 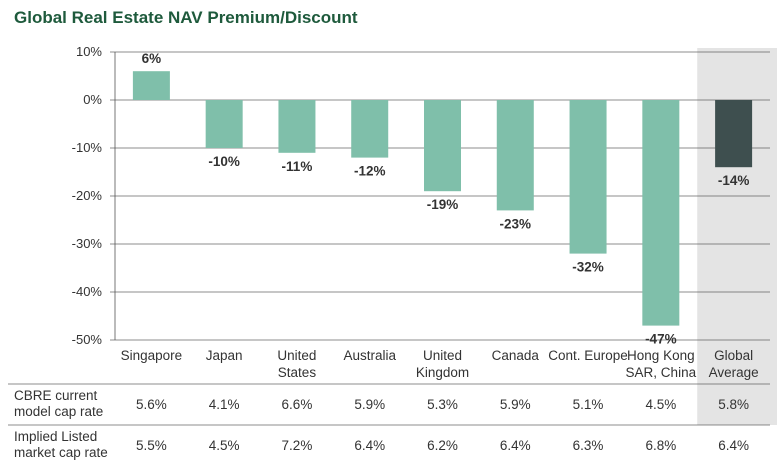 I want to click on category-label: Japan, so click(x=224, y=355).